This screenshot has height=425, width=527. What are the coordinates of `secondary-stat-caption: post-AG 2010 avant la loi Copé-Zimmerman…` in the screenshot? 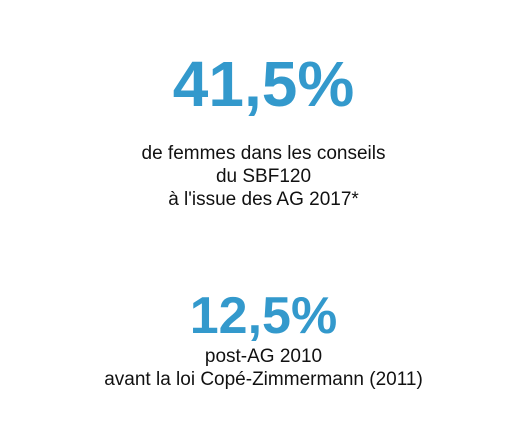 It's located at (263, 368).